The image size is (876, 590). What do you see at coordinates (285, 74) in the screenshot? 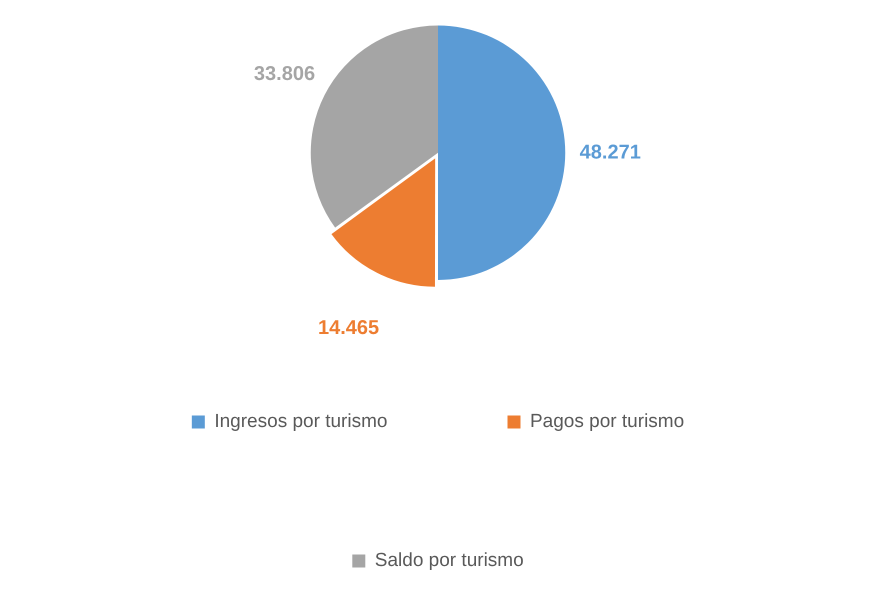
I see `data-label: 33.806` at bounding box center [285, 74].